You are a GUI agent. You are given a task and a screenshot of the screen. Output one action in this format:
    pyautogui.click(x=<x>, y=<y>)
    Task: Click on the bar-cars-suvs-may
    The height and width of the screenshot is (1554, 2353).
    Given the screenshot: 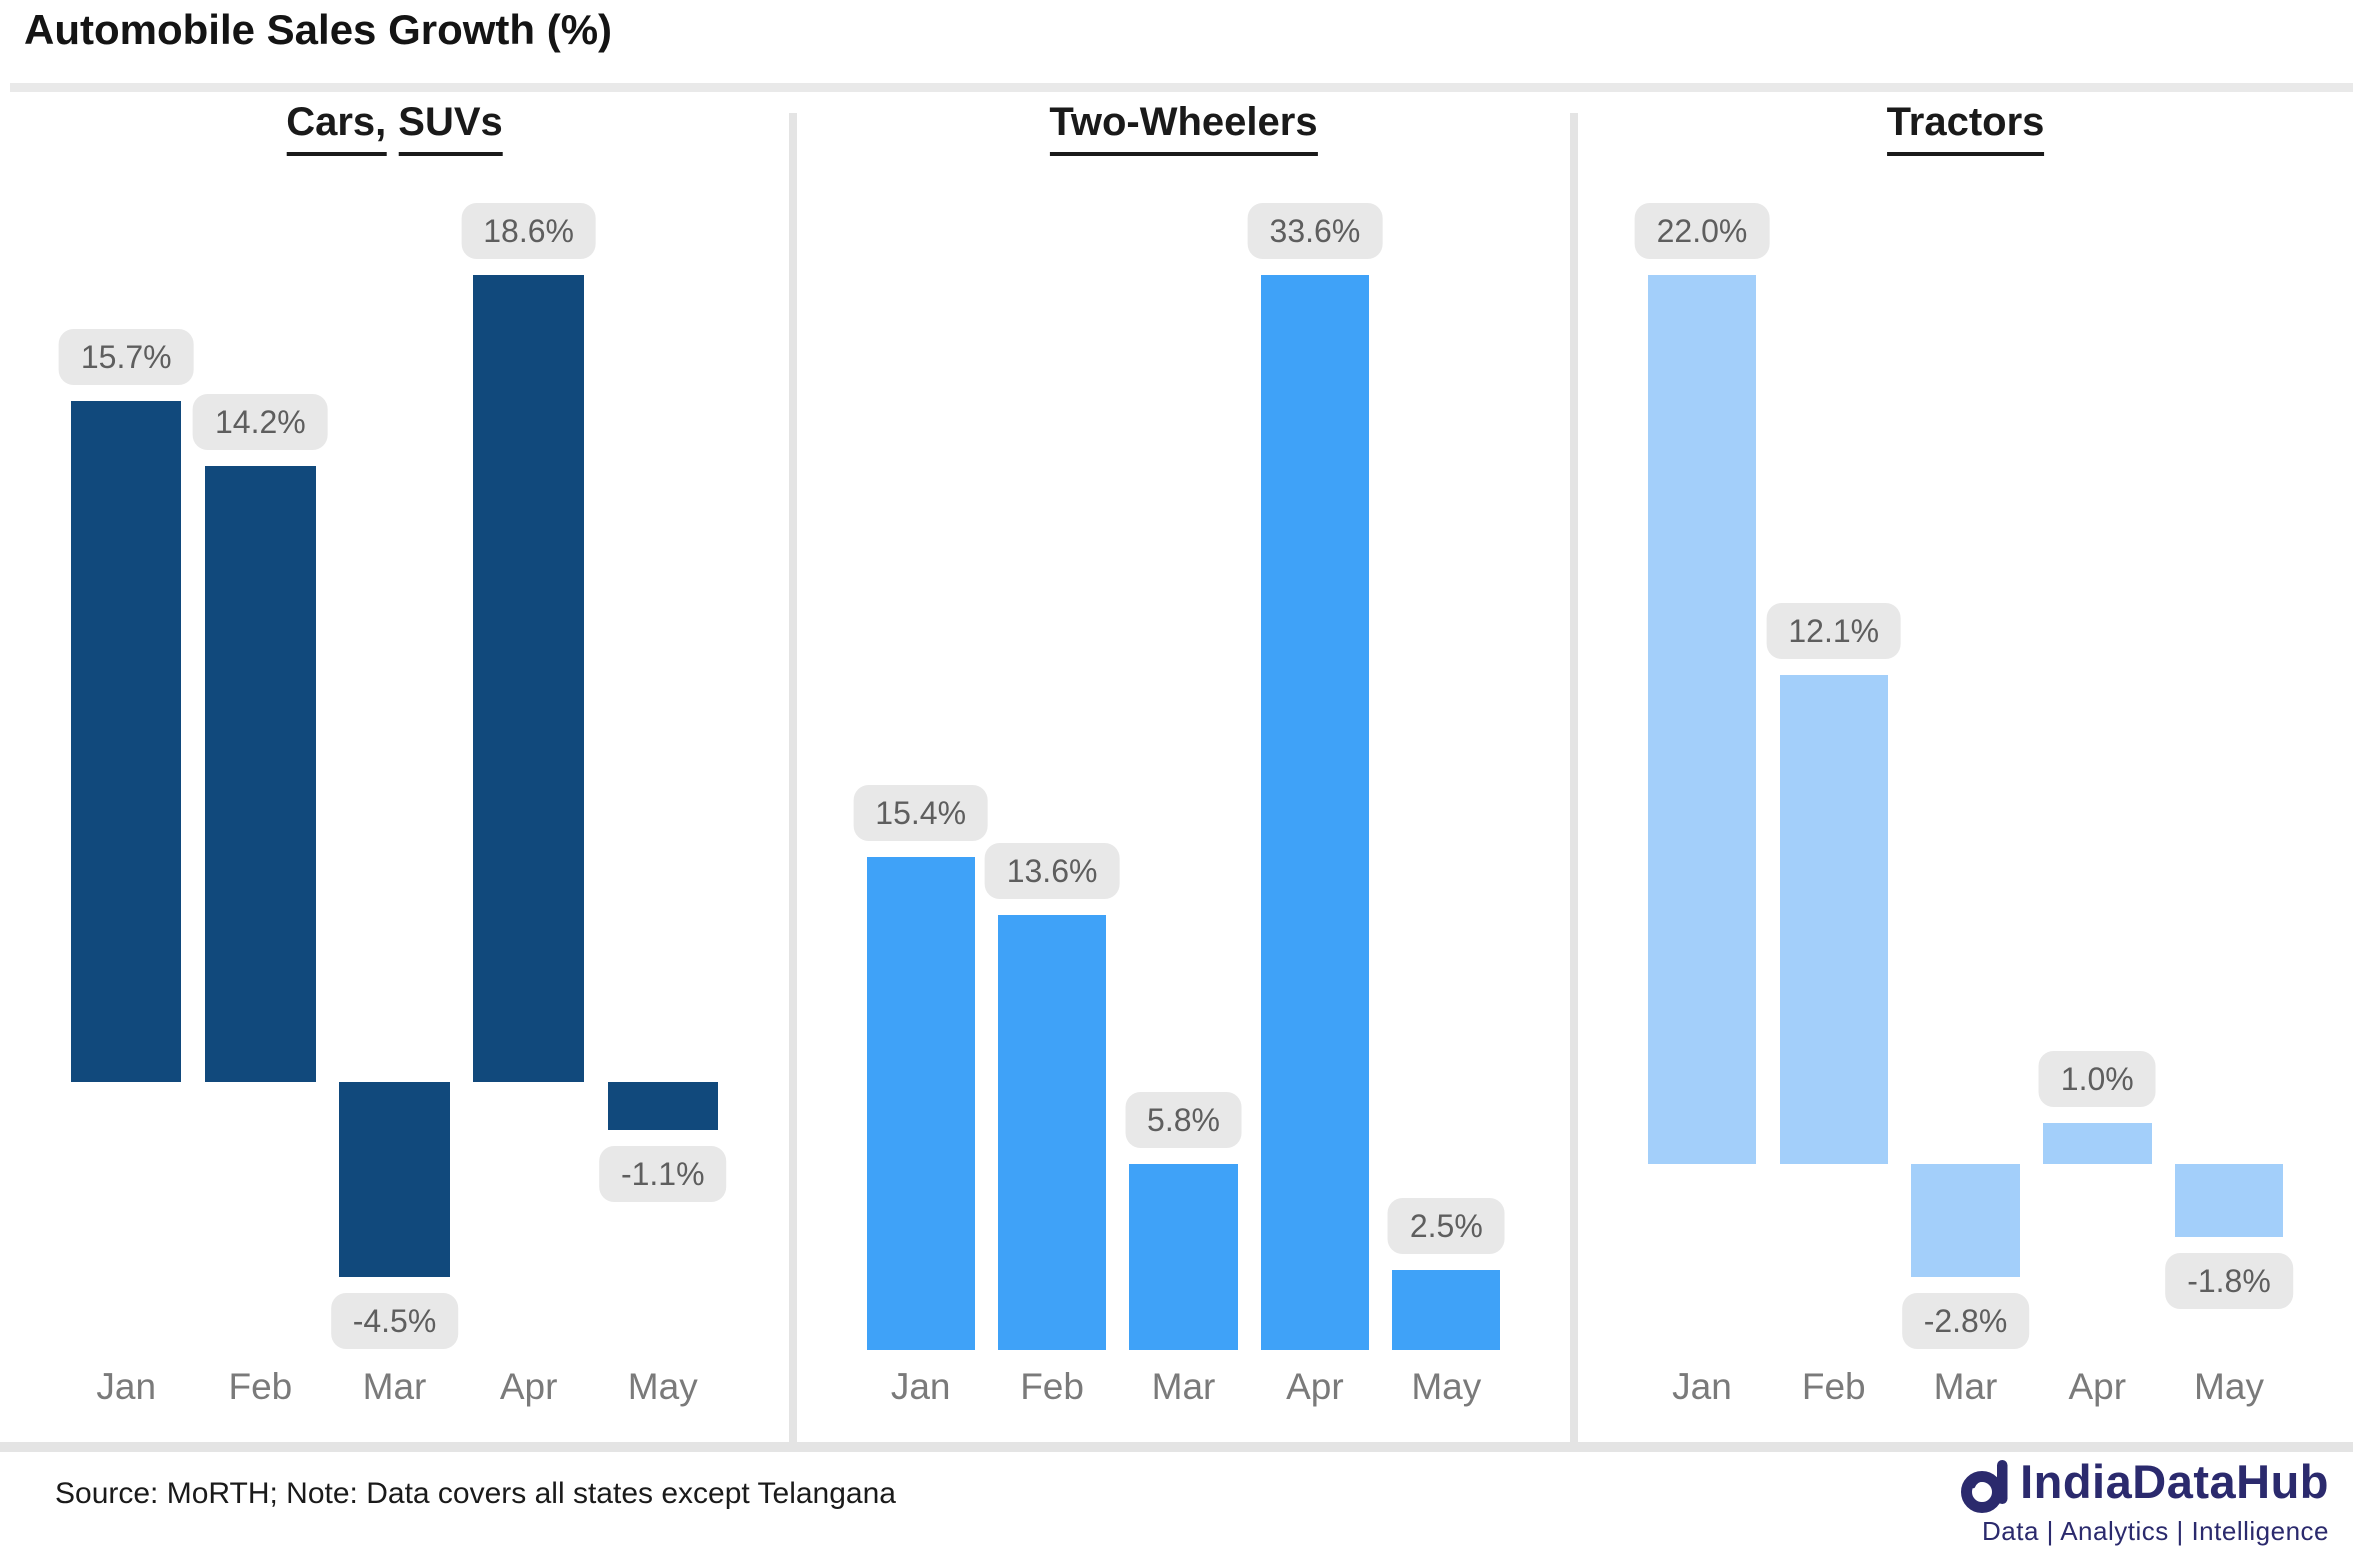 What is the action you would take?
    pyautogui.click(x=662, y=1105)
    